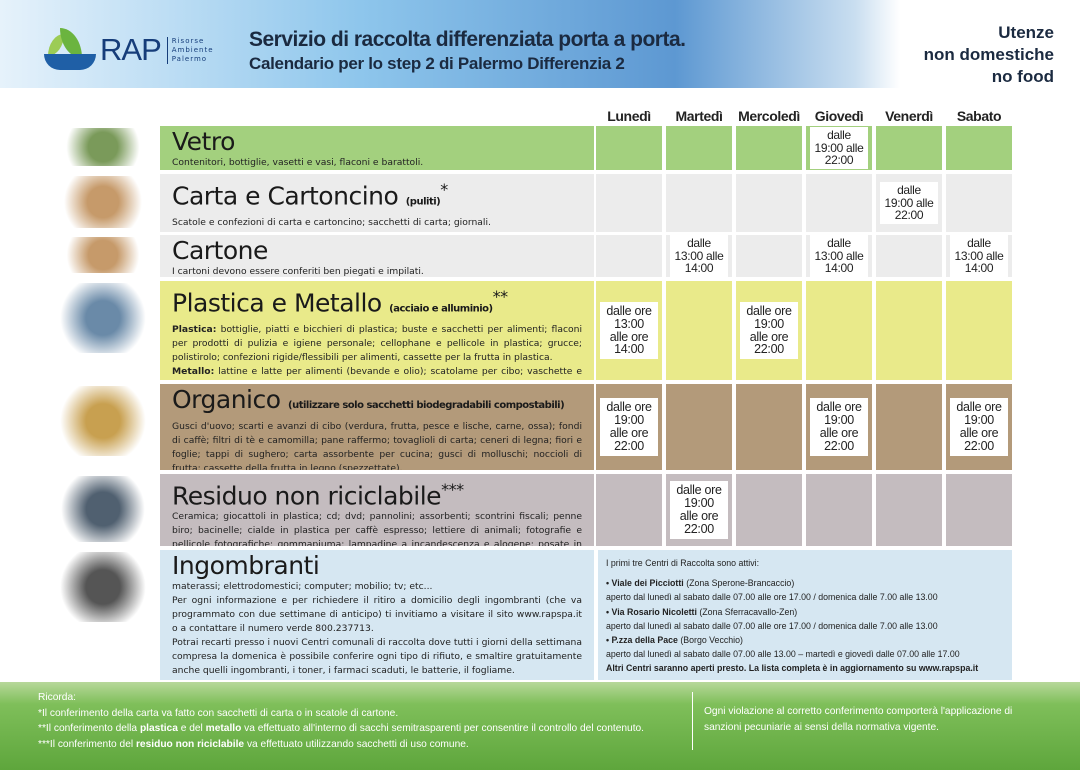 This screenshot has width=1080, height=770. Describe the element at coordinates (629, 330) in the screenshot. I see `cell-plastica-0: dalle ore 13:00 alle ore 14:00` at that location.